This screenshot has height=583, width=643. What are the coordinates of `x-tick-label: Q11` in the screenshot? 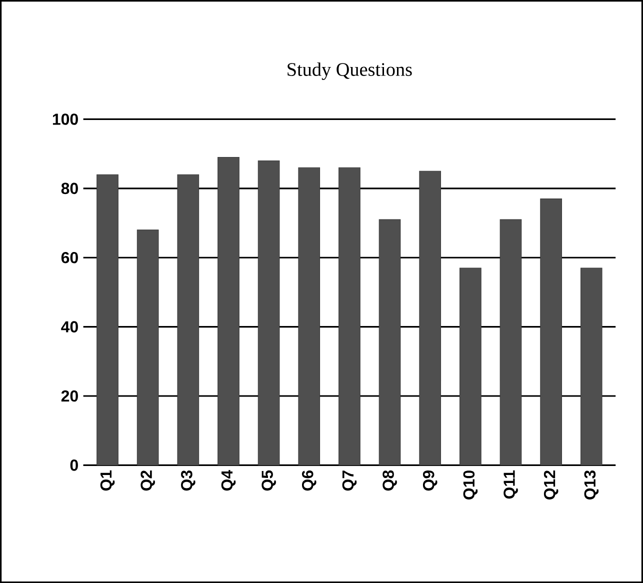 It's located at (511, 484).